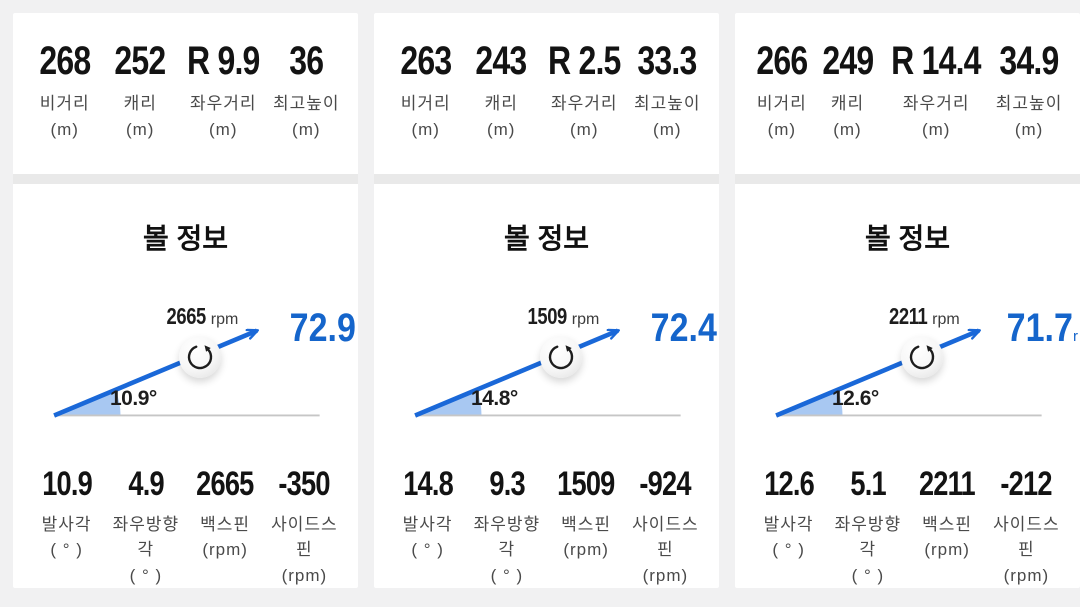 The width and height of the screenshot is (1080, 607). What do you see at coordinates (223, 91) in the screenshot?
I see `stat-lateral-distance: R 9.9 좌우거리 (m)` at bounding box center [223, 91].